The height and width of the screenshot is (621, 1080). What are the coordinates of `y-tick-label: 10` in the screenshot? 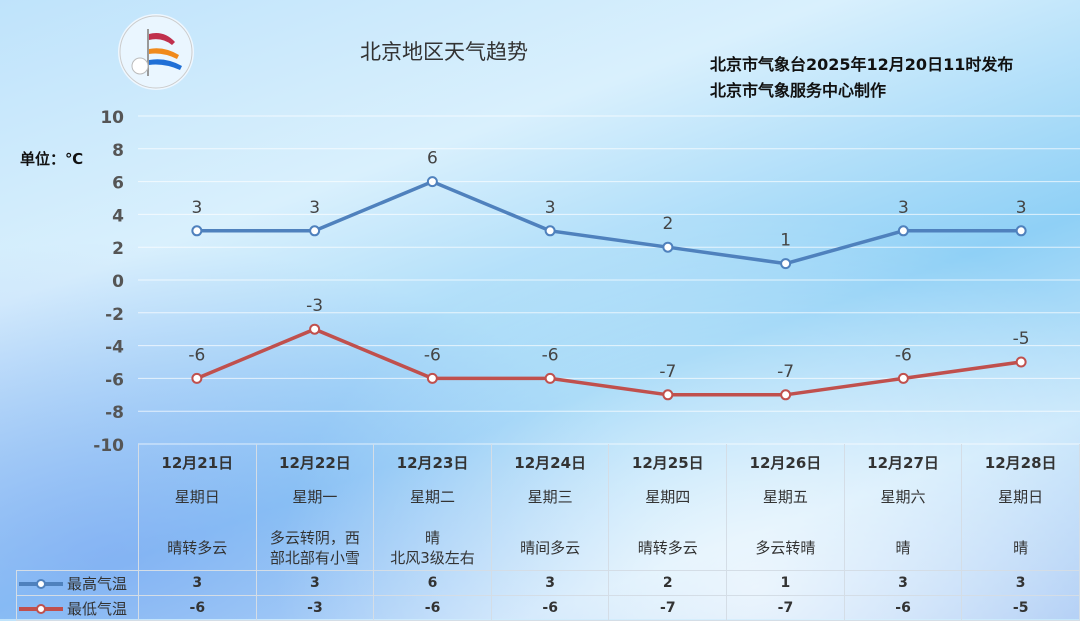 It's located at (112, 118).